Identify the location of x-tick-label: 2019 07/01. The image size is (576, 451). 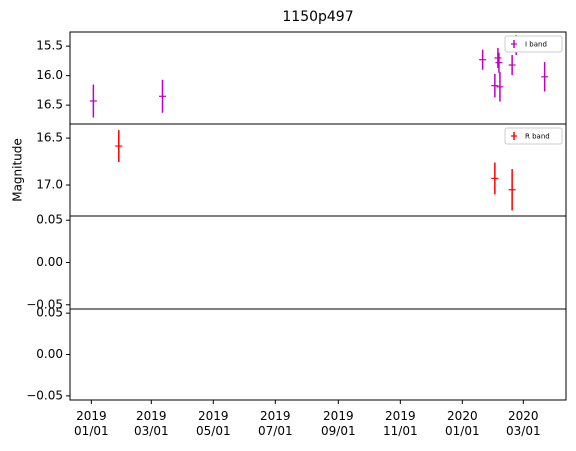
(275, 423).